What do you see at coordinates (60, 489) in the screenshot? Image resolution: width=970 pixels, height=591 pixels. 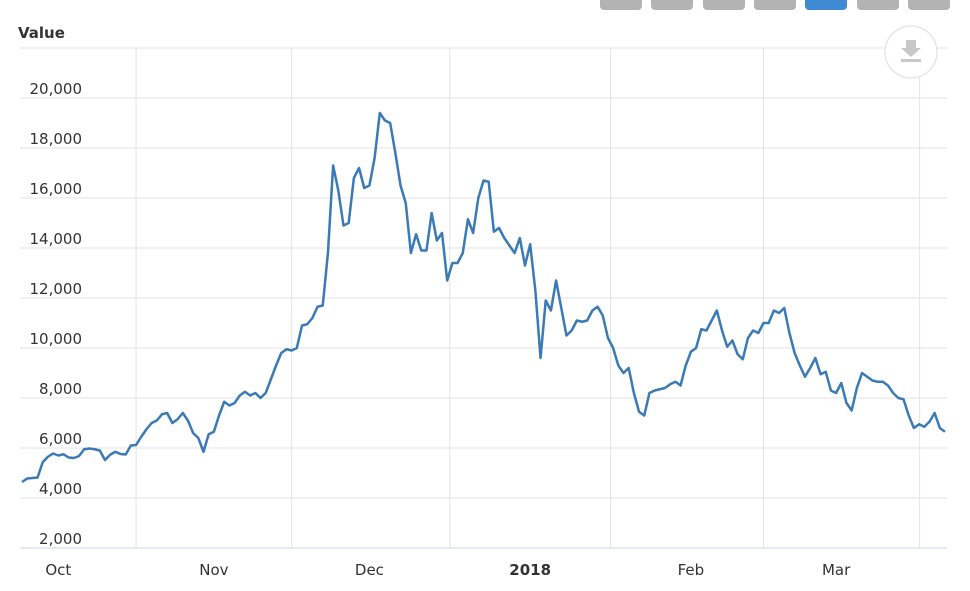 I see `y-tick-label: 4,000` at bounding box center [60, 489].